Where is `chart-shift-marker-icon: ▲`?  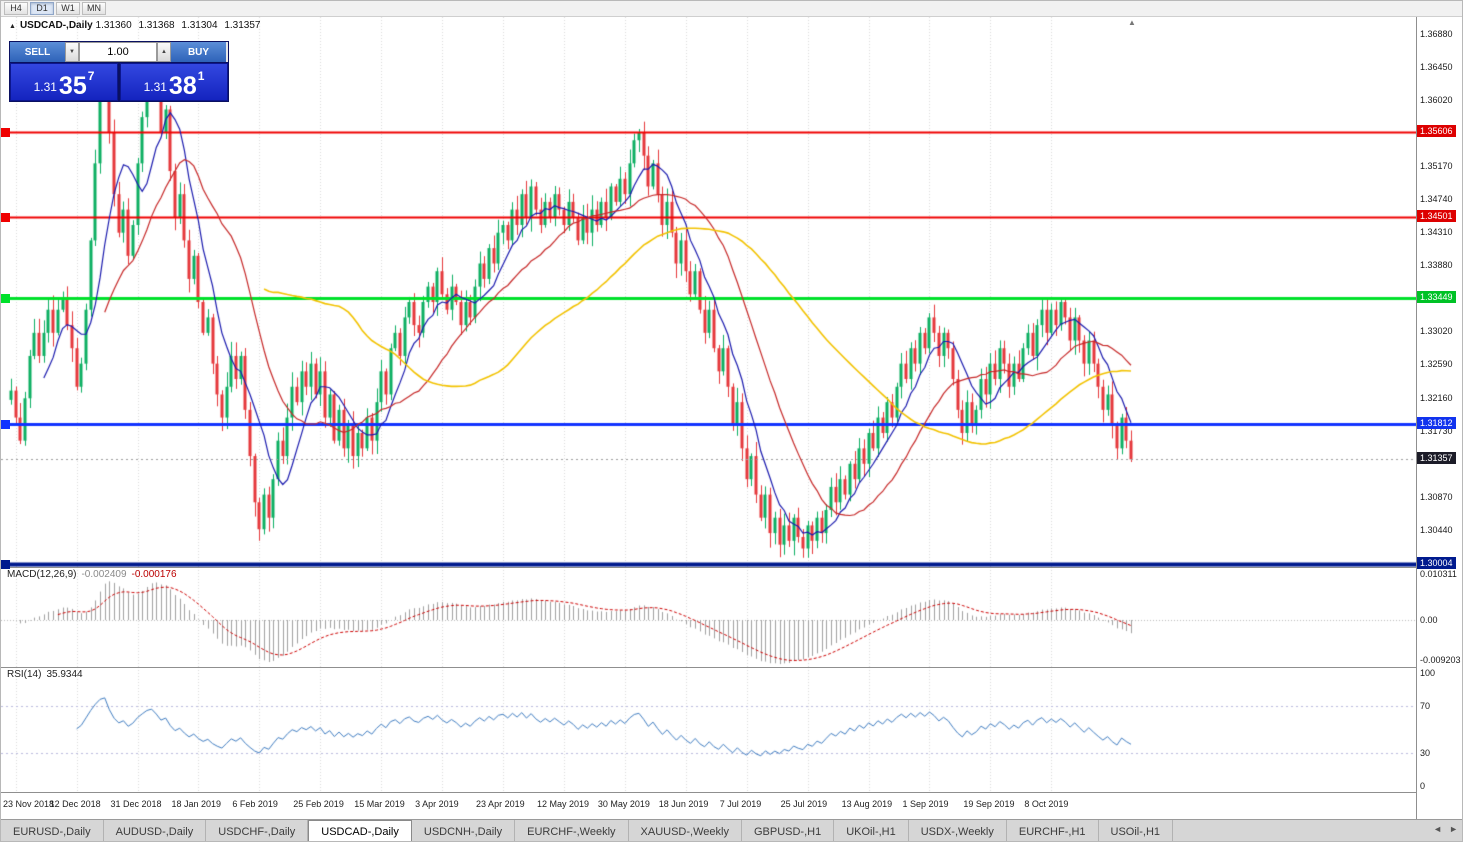 chart-shift-marker-icon: ▲ is located at coordinates (1132, 22).